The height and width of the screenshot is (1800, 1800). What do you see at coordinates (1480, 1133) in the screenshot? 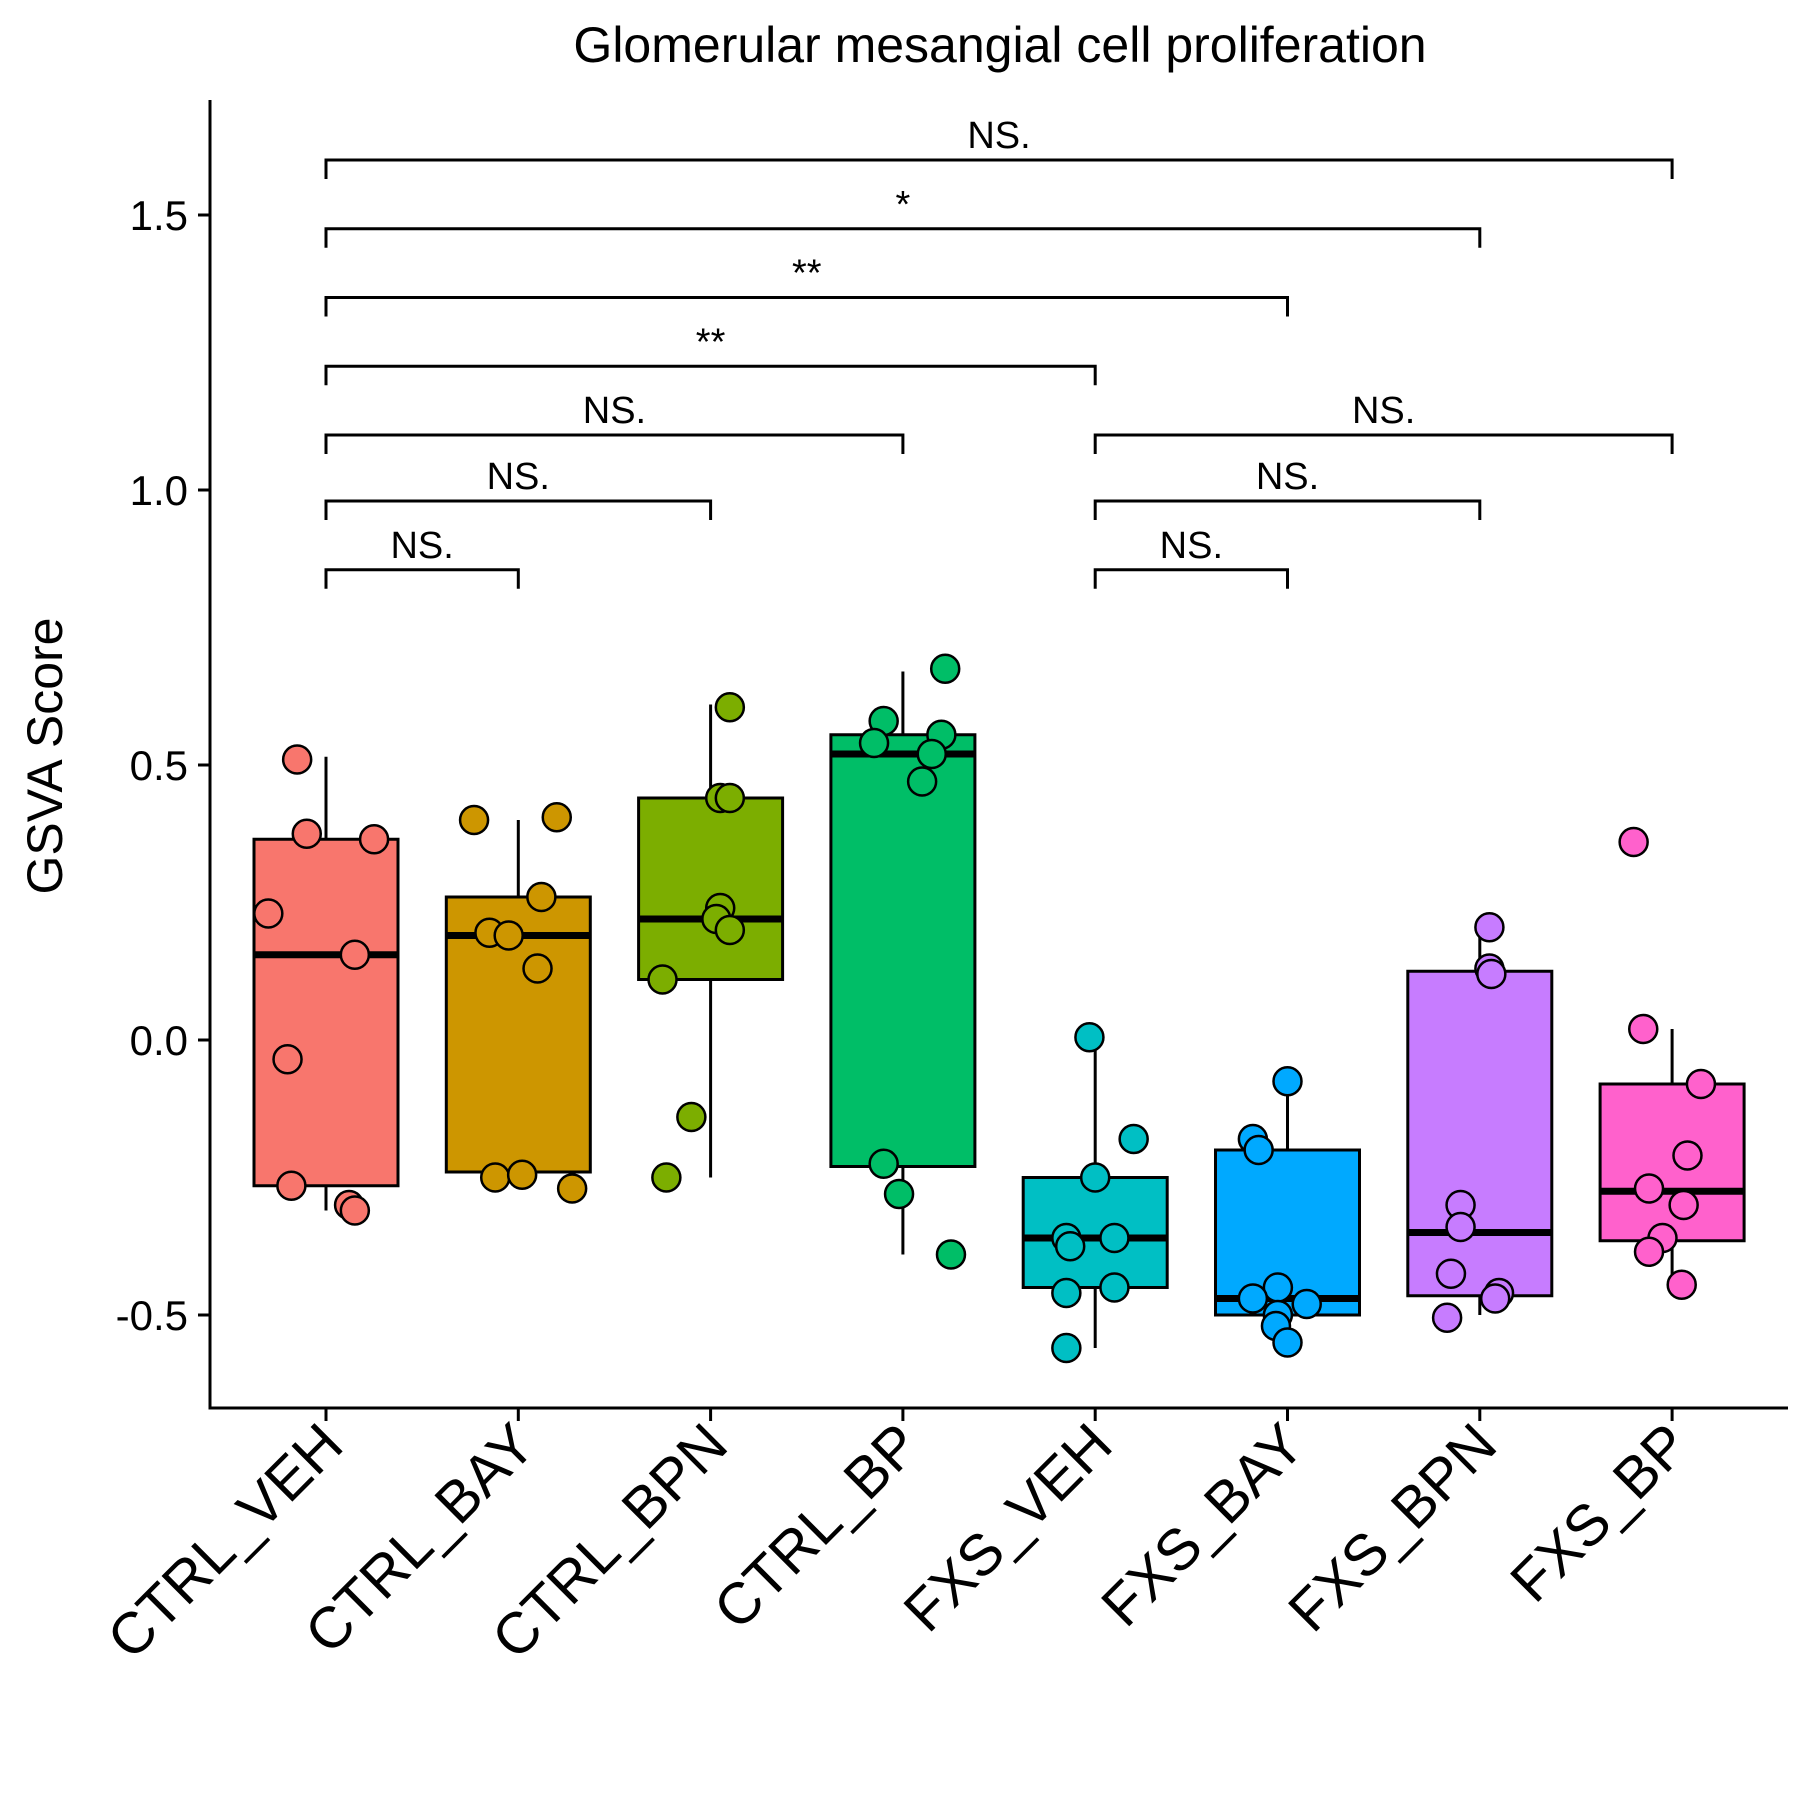
I see `box-fxs-bpn` at bounding box center [1480, 1133].